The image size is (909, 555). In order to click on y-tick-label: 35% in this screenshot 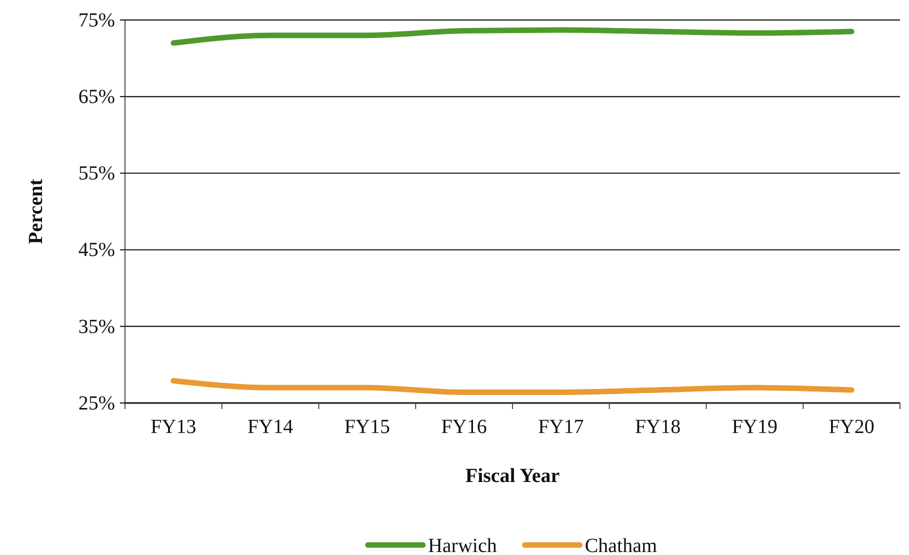, I will do `click(96, 327)`.